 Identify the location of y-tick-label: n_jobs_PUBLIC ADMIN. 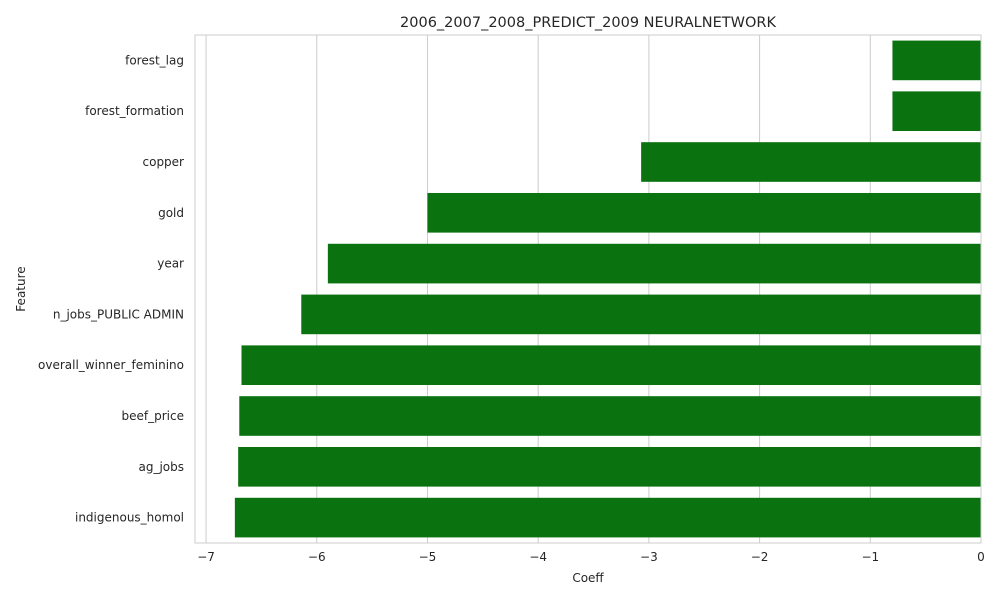
(118, 314).